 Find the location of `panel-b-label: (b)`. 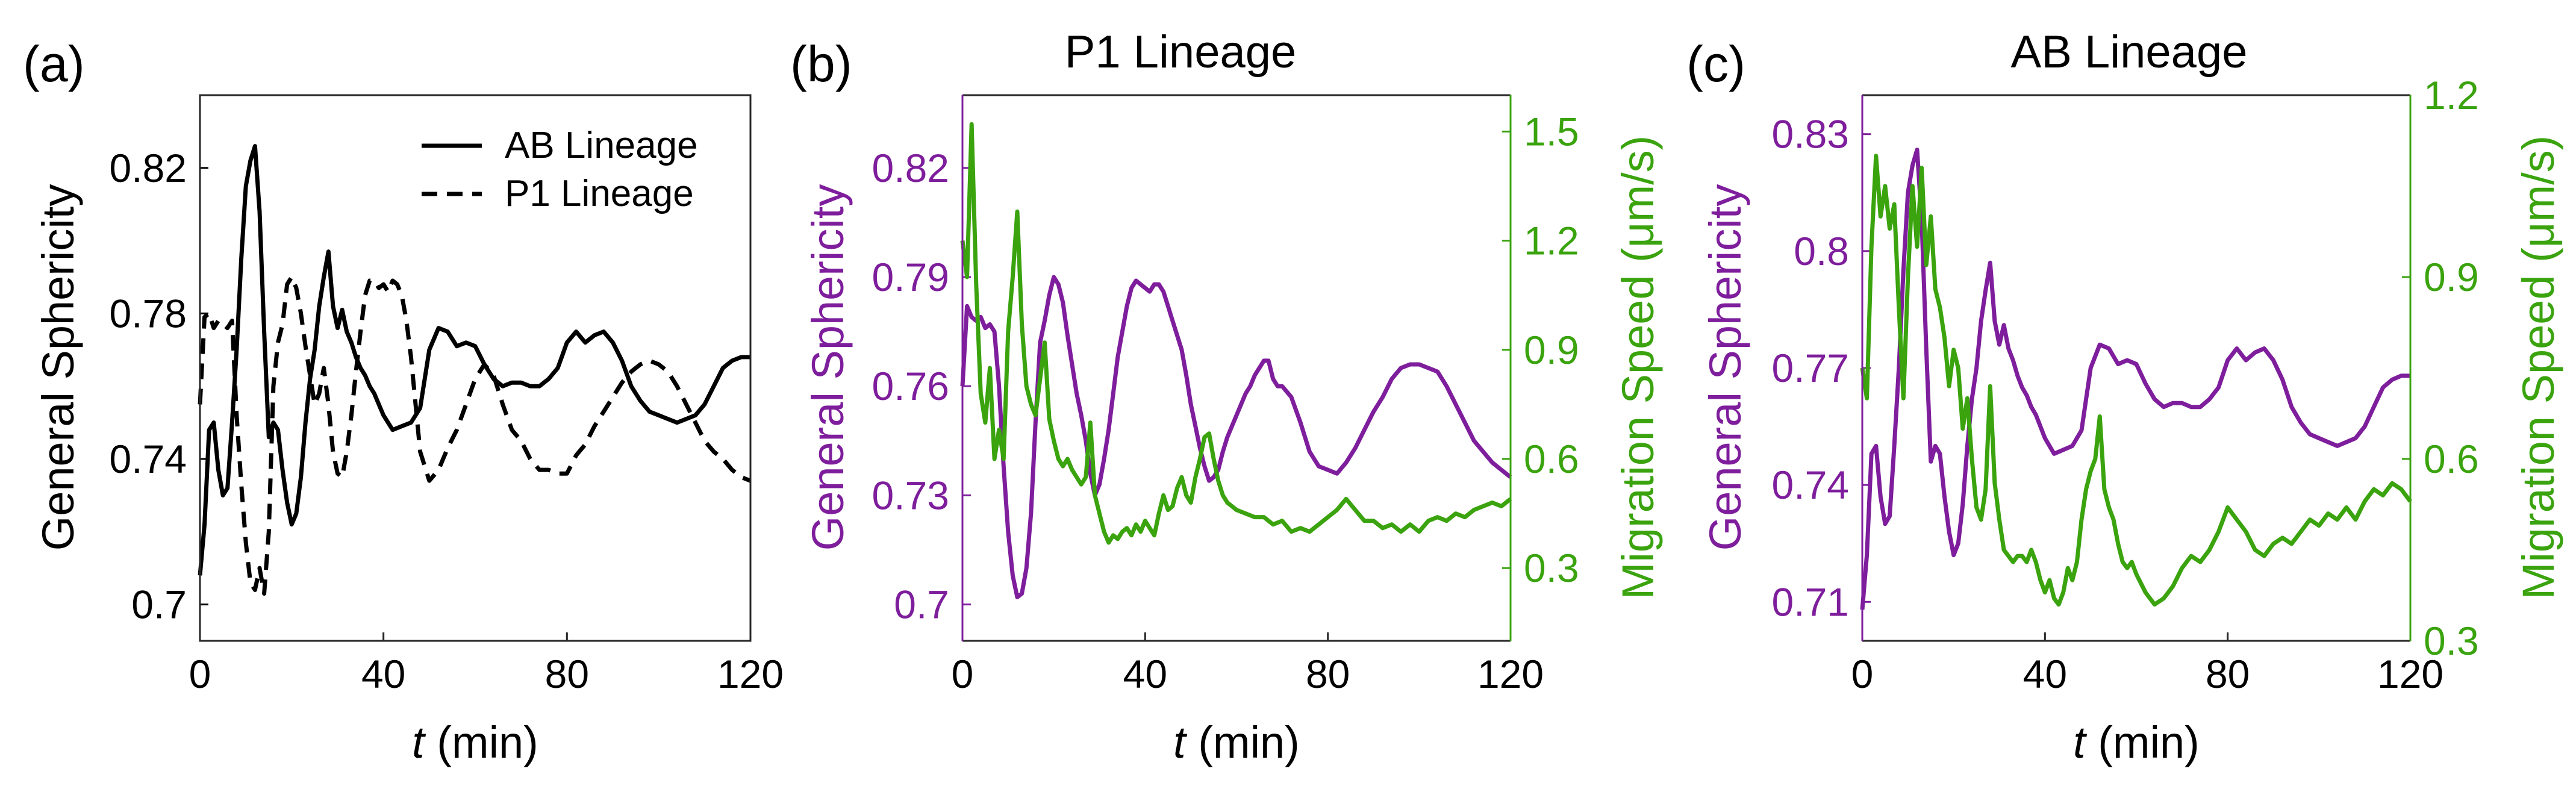

panel-b-label: (b) is located at coordinates (821, 64).